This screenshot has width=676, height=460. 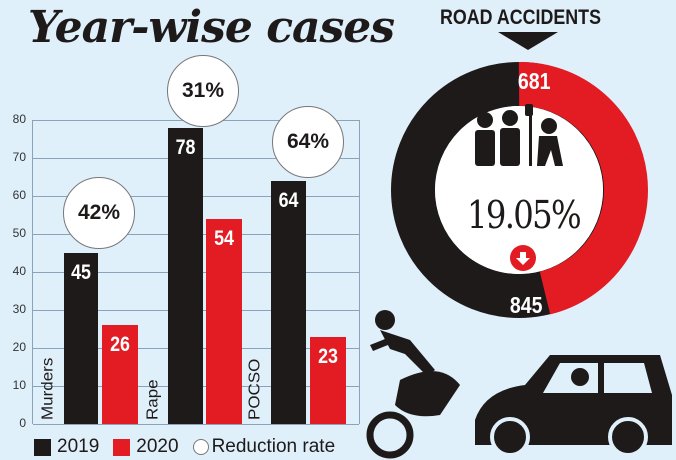 I want to click on category-label-rape: Rape, so click(x=153, y=399).